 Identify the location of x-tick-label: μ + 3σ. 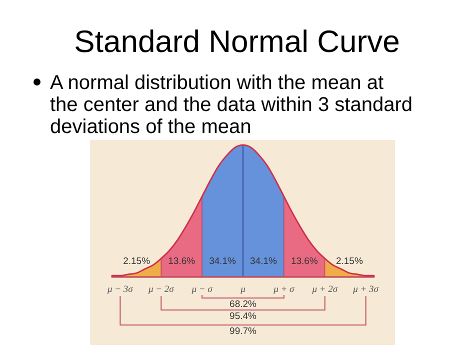
(365, 290).